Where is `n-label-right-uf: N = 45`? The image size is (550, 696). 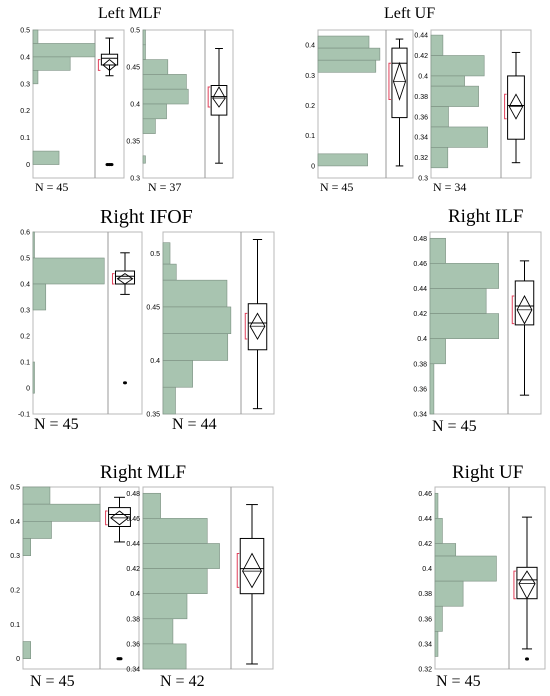
n-label-right-uf: N = 45 is located at coordinates (458, 681).